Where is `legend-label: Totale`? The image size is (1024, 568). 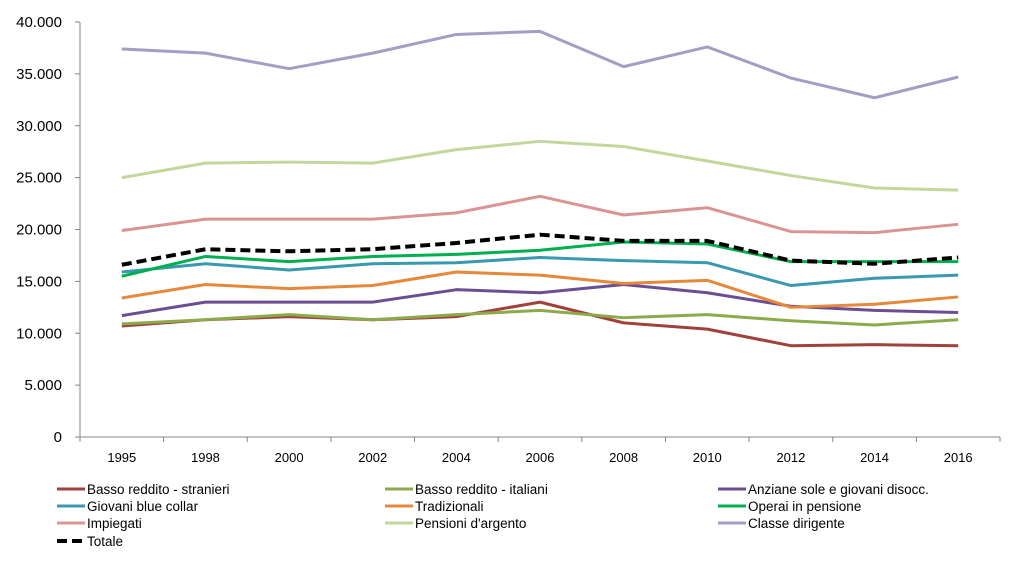
legend-label: Totale is located at coordinates (105, 541).